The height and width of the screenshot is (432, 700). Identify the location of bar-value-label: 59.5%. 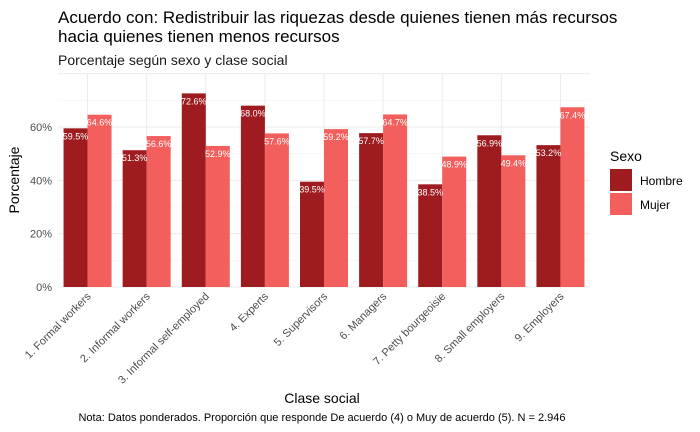
(76, 136).